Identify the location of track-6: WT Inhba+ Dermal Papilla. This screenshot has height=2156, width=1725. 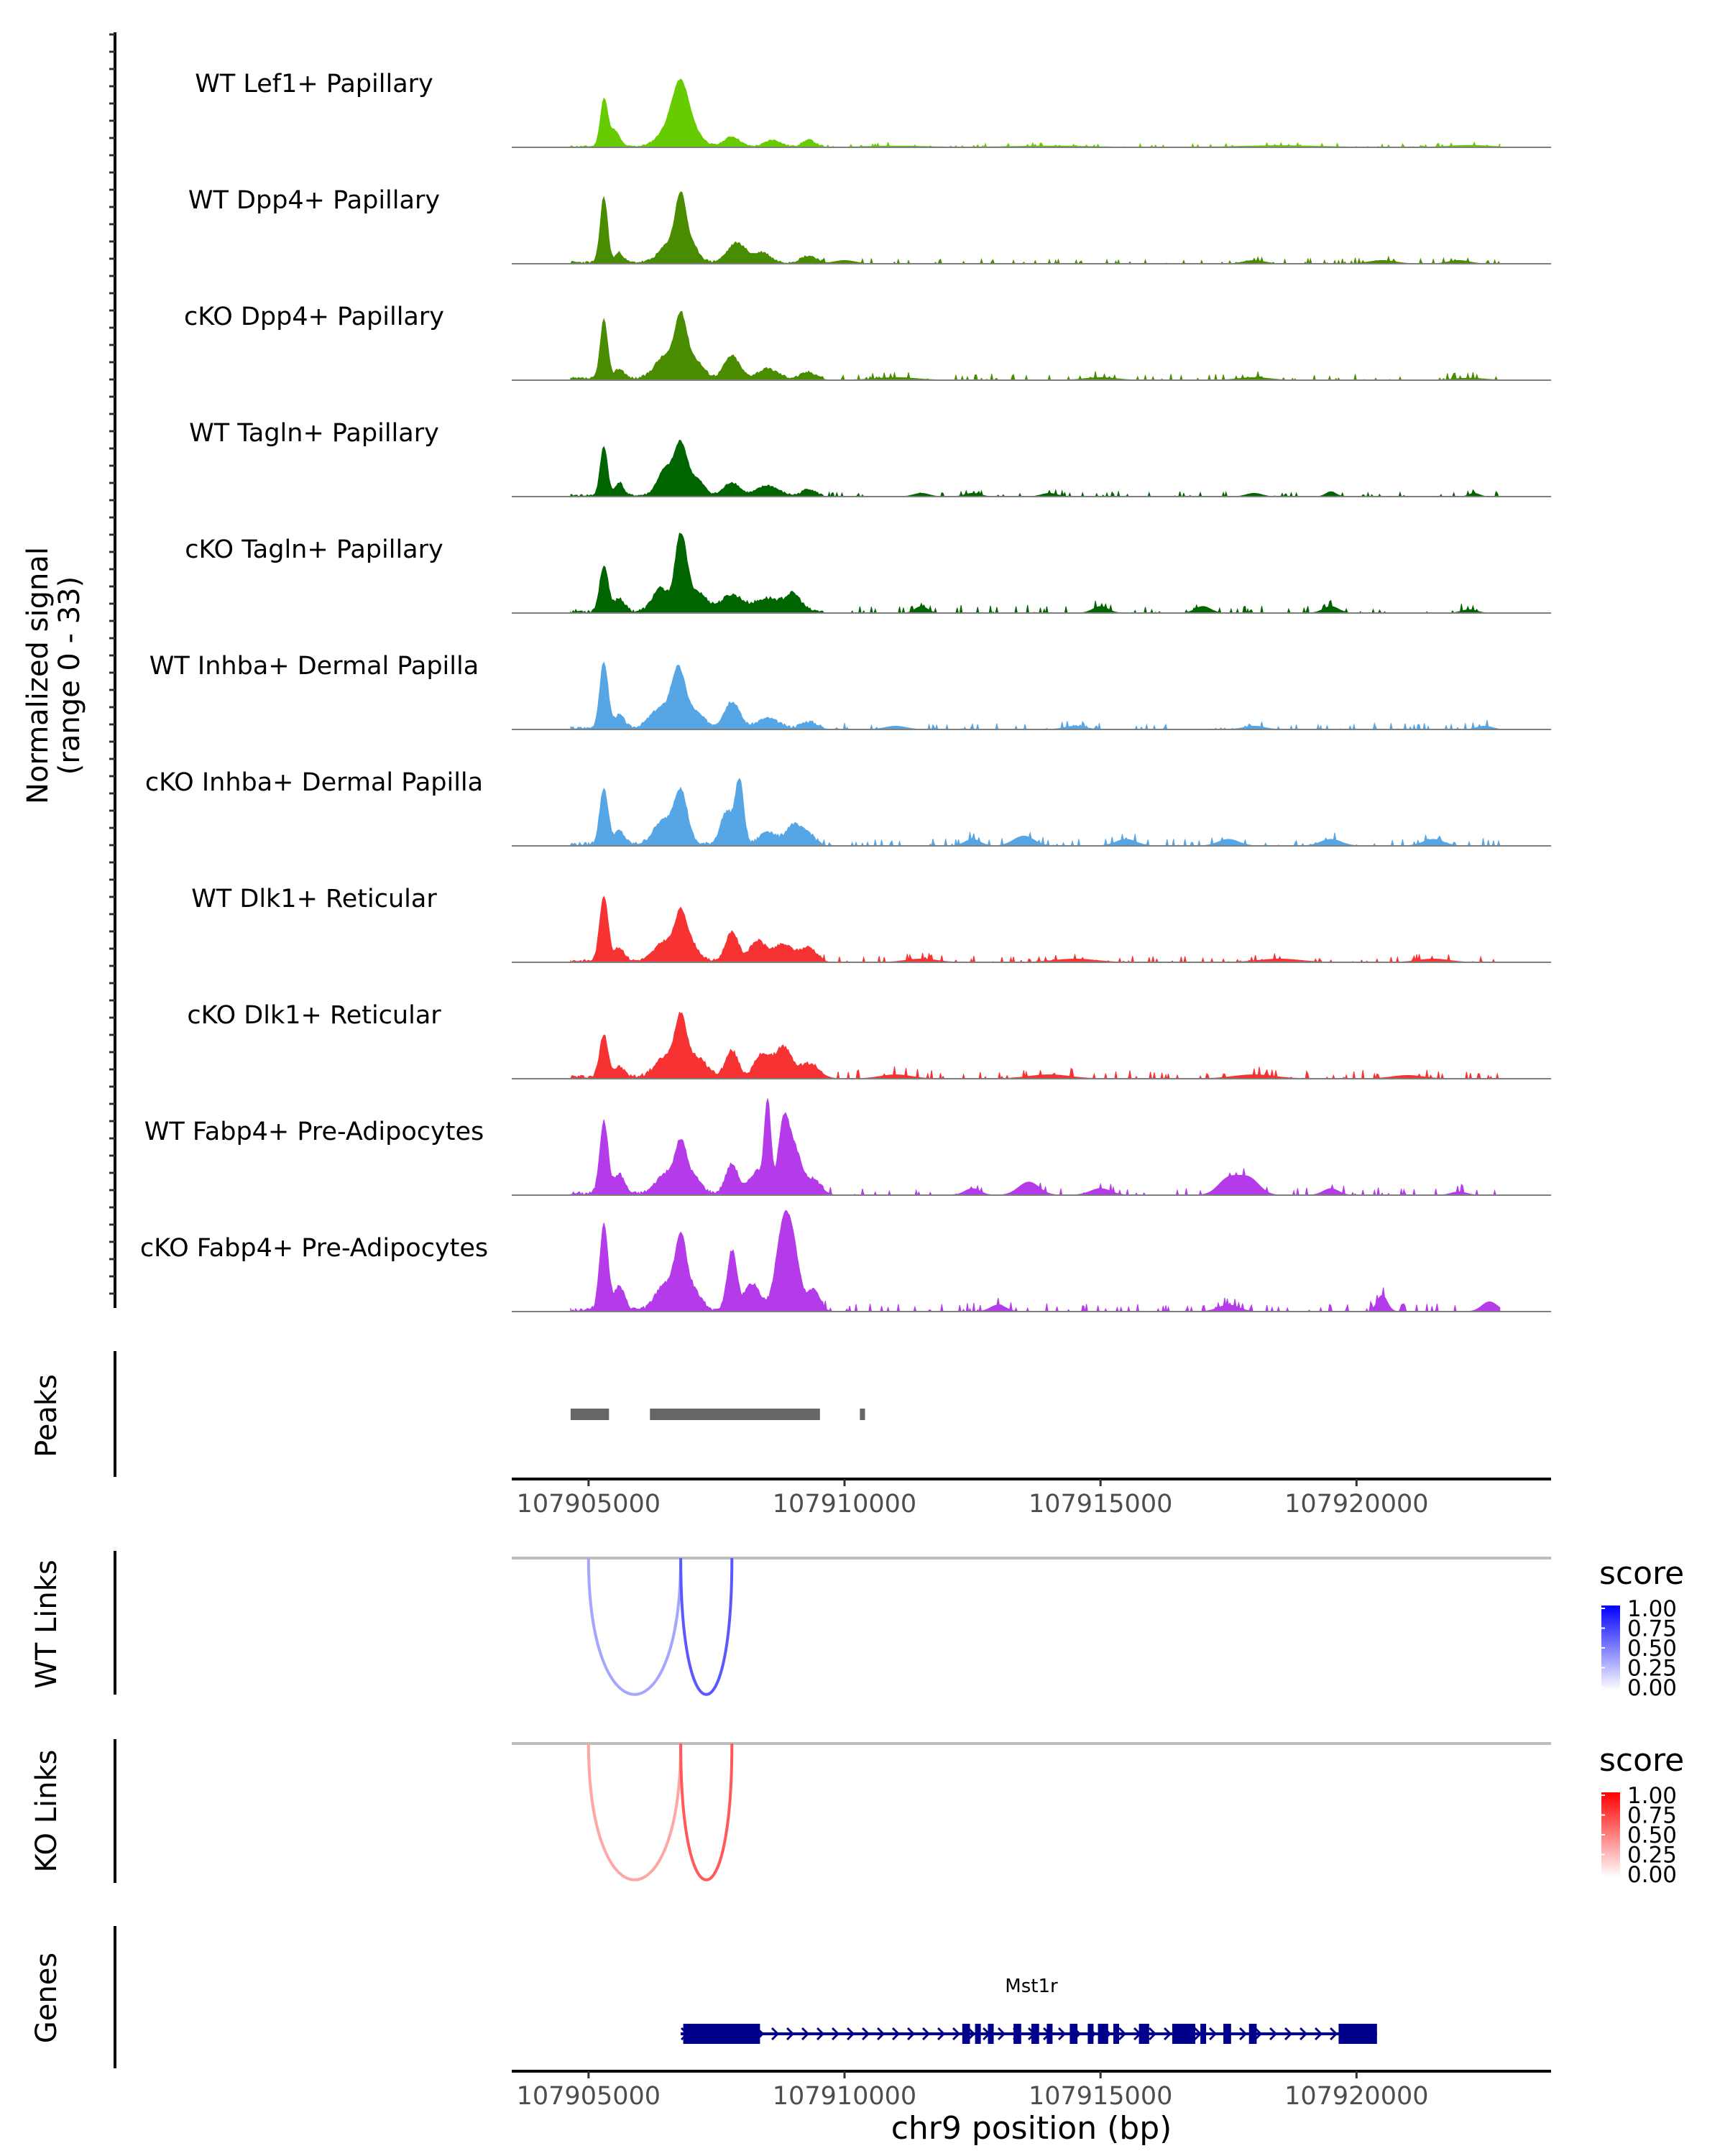
(850, 691).